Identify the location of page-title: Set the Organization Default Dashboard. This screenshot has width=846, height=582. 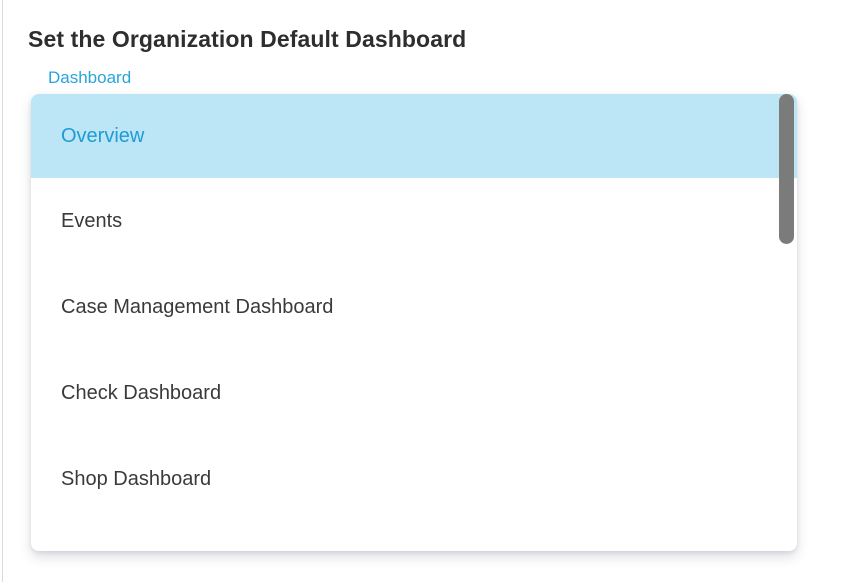
(247, 39).